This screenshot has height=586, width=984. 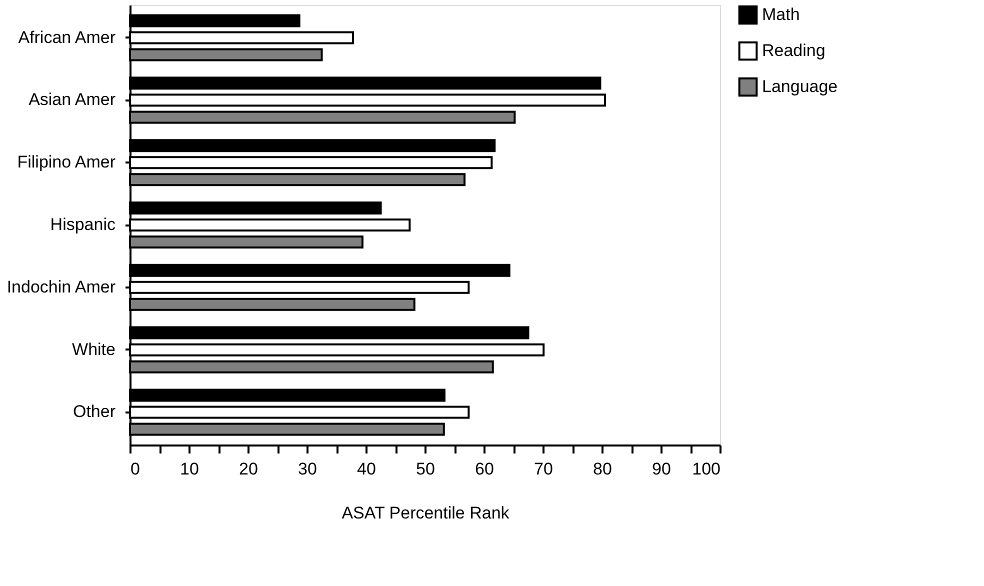 What do you see at coordinates (307, 469) in the screenshot?
I see `x-tick-label: 30` at bounding box center [307, 469].